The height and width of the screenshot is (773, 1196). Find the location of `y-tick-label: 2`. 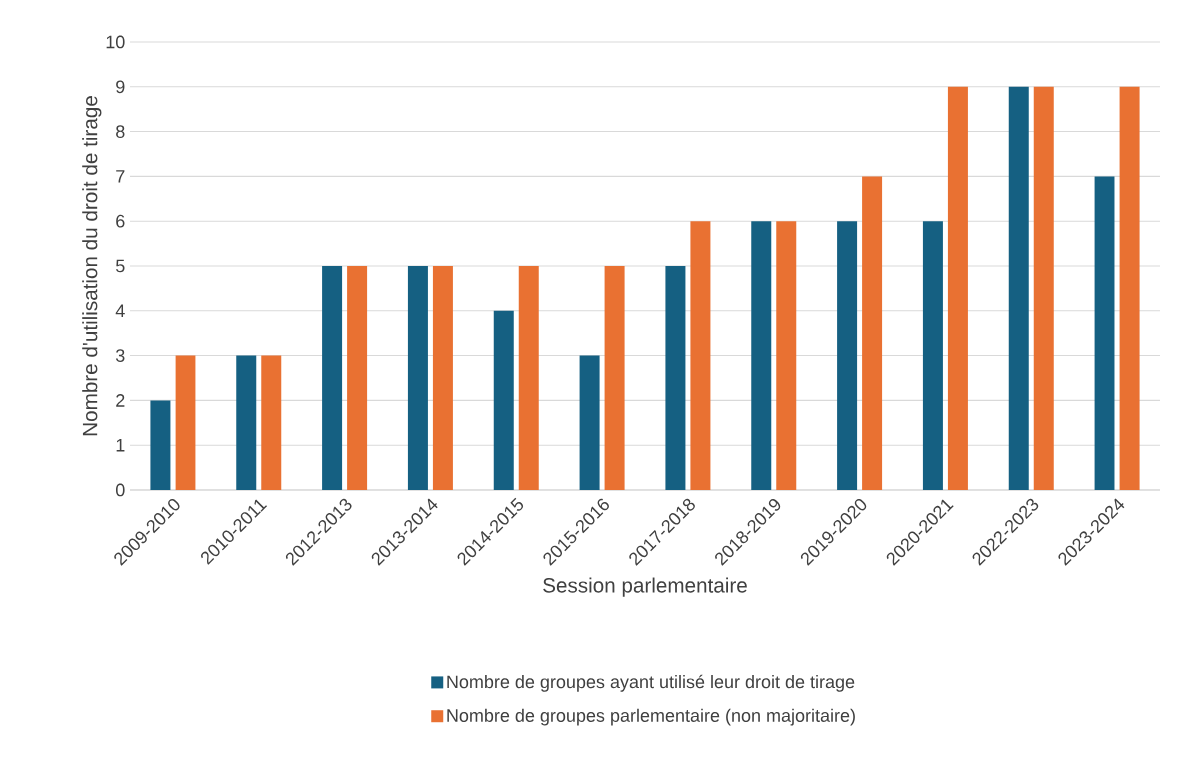

y-tick-label: 2 is located at coordinates (120, 400).